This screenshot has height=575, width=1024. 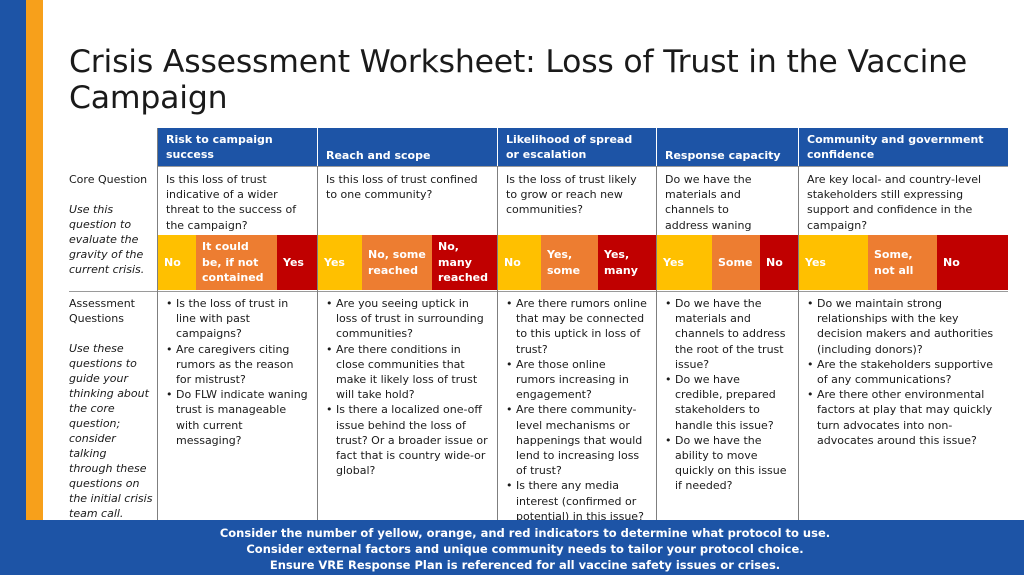 I want to click on indicator-response-yellow: Yes, so click(x=684, y=262).